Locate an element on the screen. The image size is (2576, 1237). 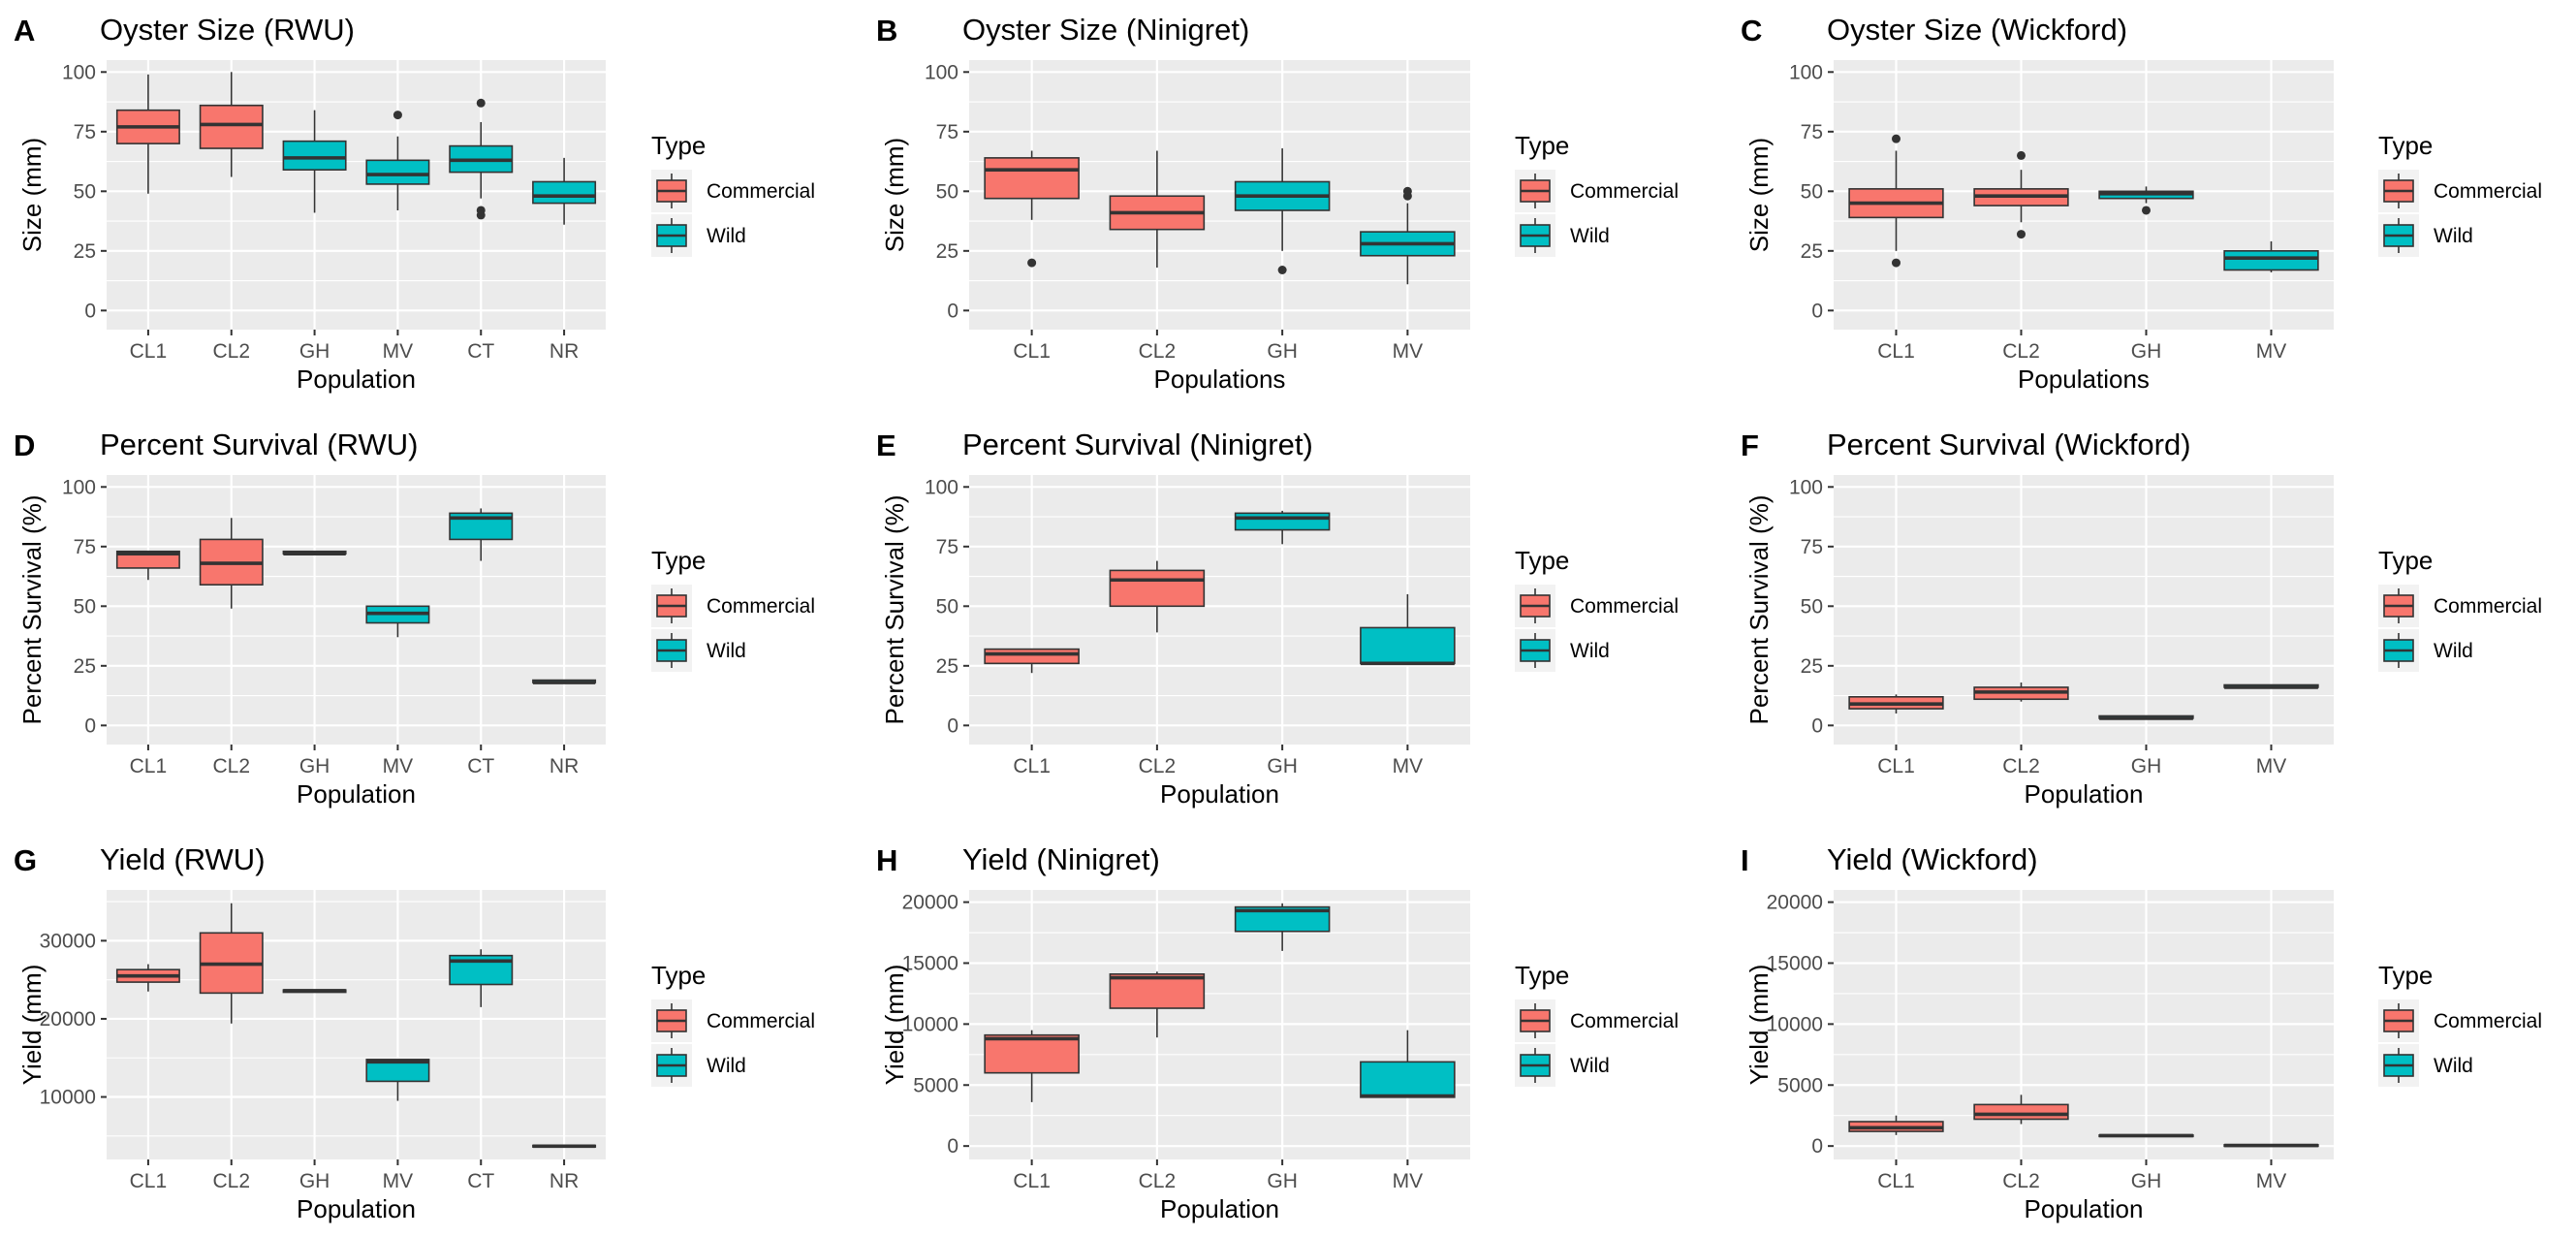
y-tick-label: 10000 is located at coordinates (930, 1024).